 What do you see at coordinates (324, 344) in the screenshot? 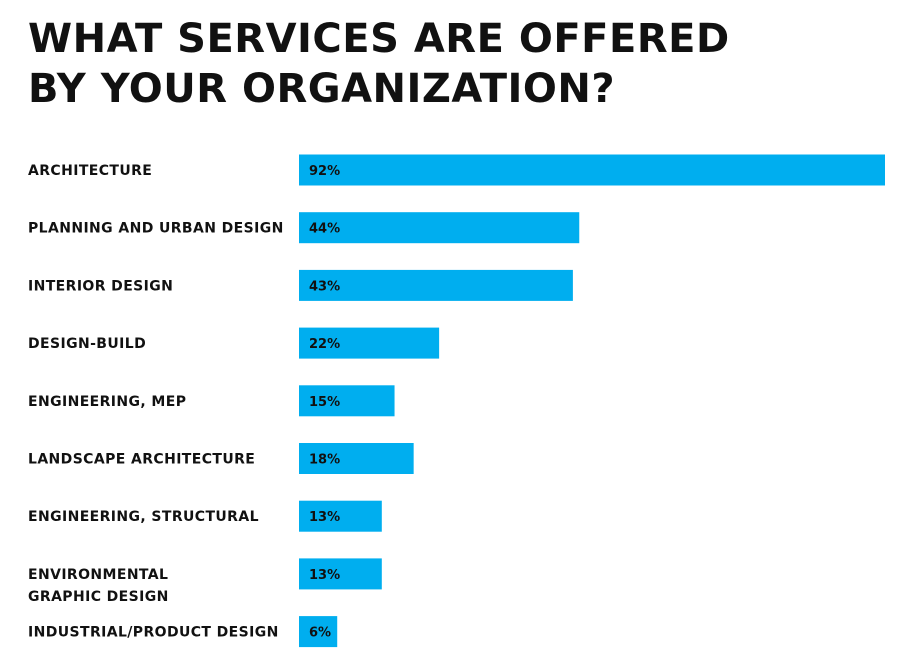
I see `value-label: 22%` at bounding box center [324, 344].